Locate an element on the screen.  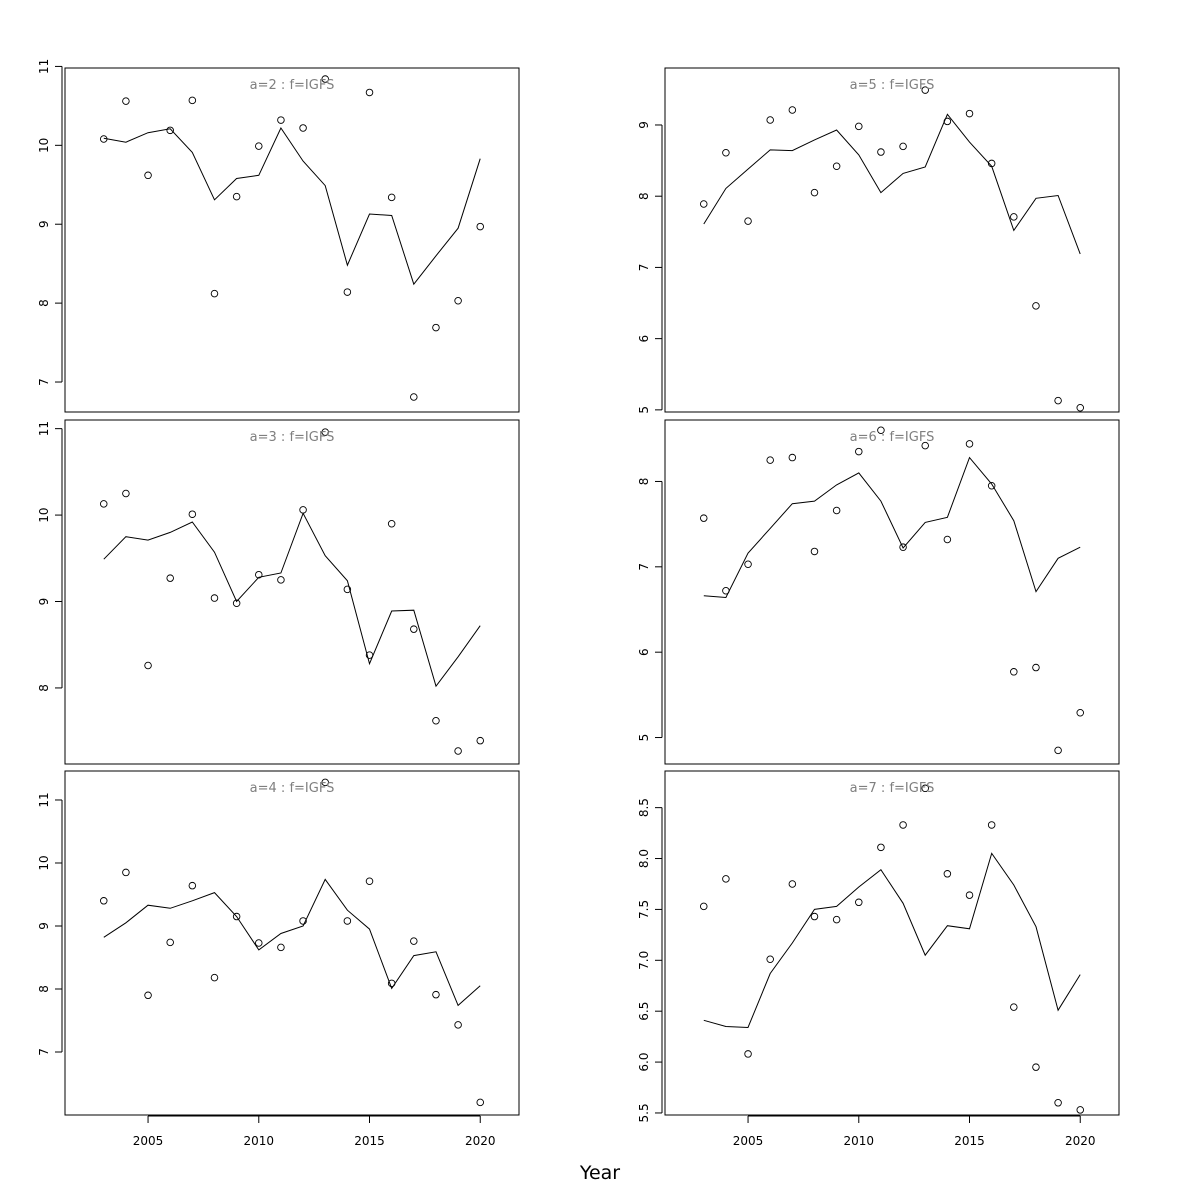
panel-label: a=5 : f=IGFS is located at coordinates (892, 85).